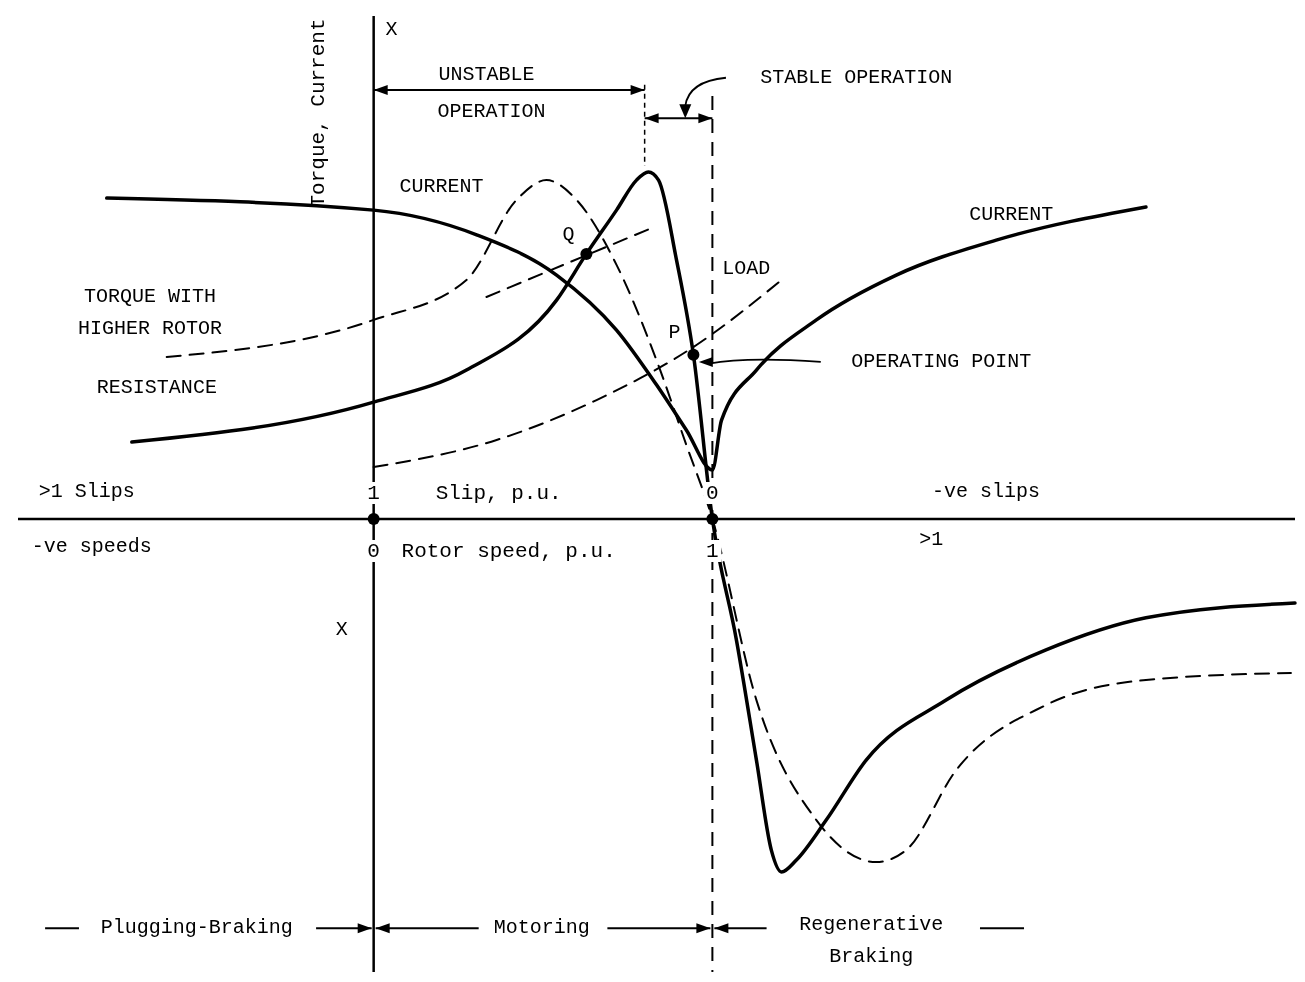 This screenshot has width=1305, height=982. I want to click on x2-axis-title: Slip, p.u., so click(498, 493).